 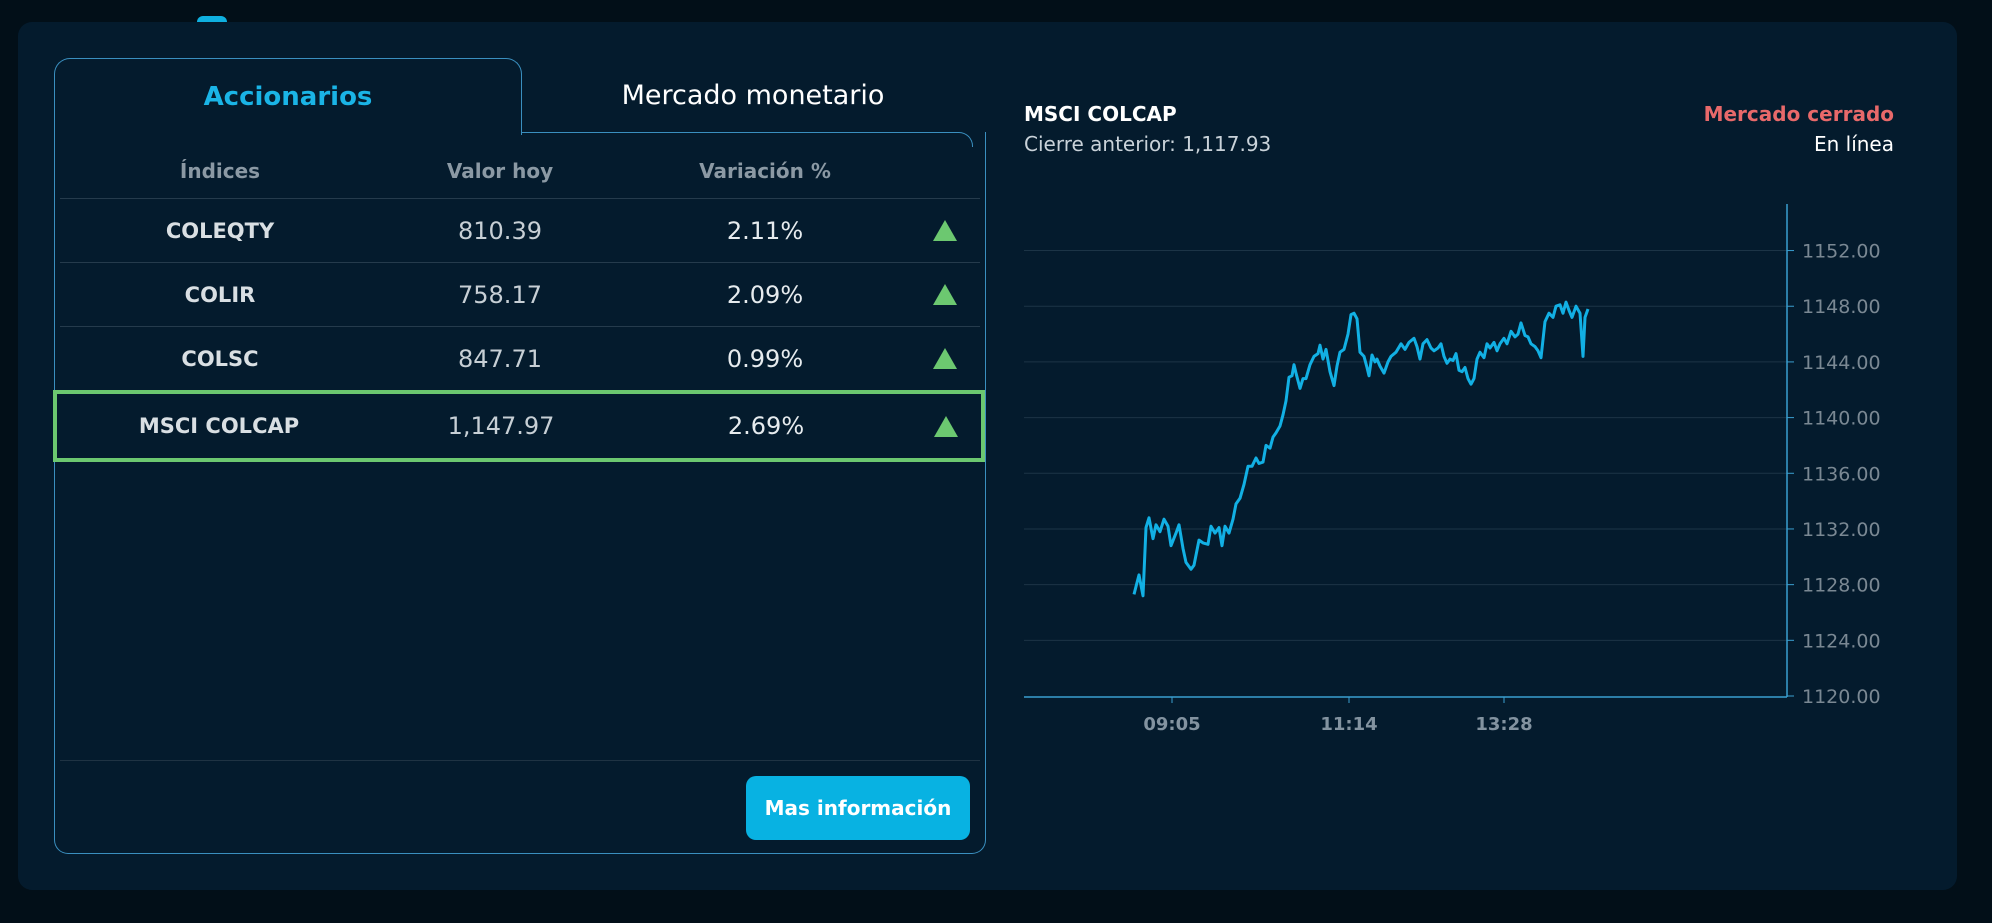 I want to click on svg-text: 1136.00, so click(x=1841, y=474).